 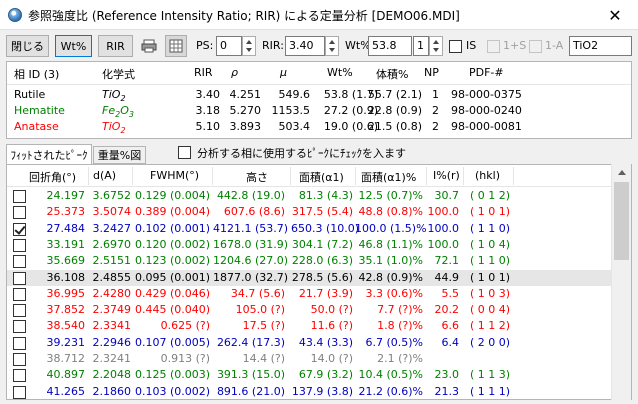 I want to click on peak-angle: 33.191, so click(x=66, y=244).